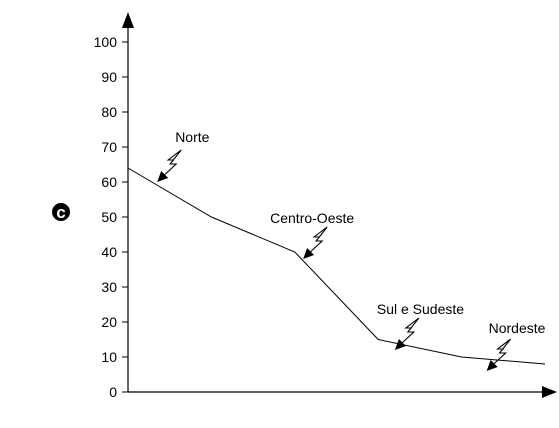  I want to click on y-tick-label: 100, so click(106, 42).